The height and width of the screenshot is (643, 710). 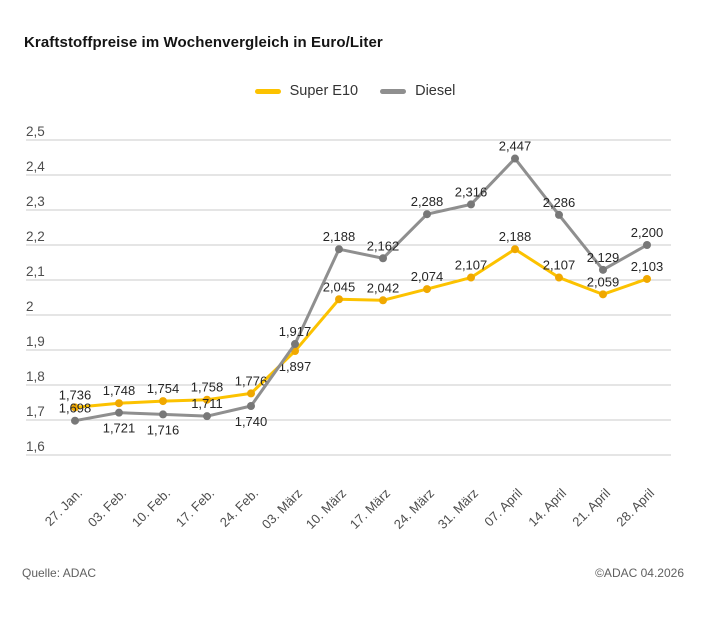 I want to click on x-axis-label: 03. Feb., so click(x=107, y=508).